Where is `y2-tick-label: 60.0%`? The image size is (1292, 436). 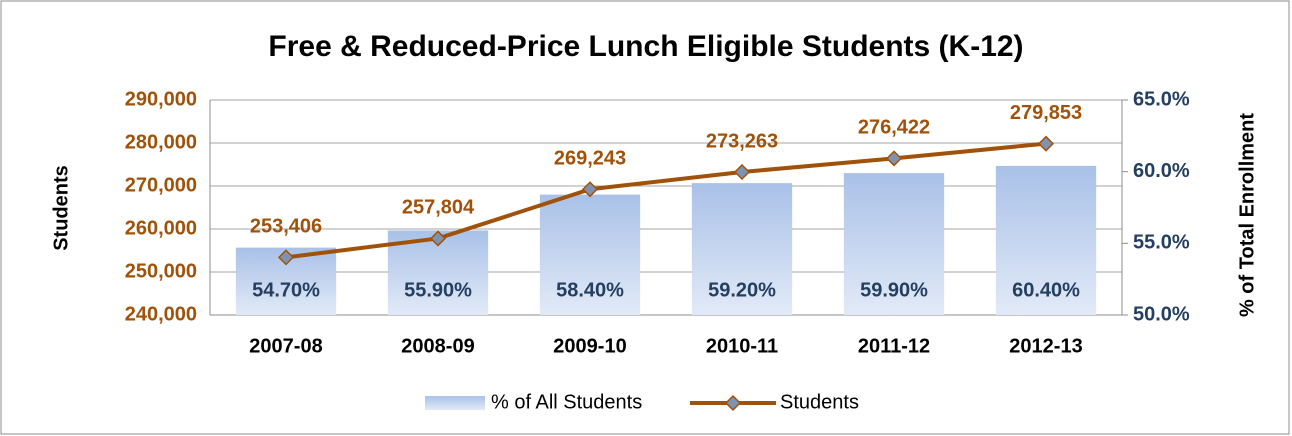
y2-tick-label: 60.0% is located at coordinates (1161, 171).